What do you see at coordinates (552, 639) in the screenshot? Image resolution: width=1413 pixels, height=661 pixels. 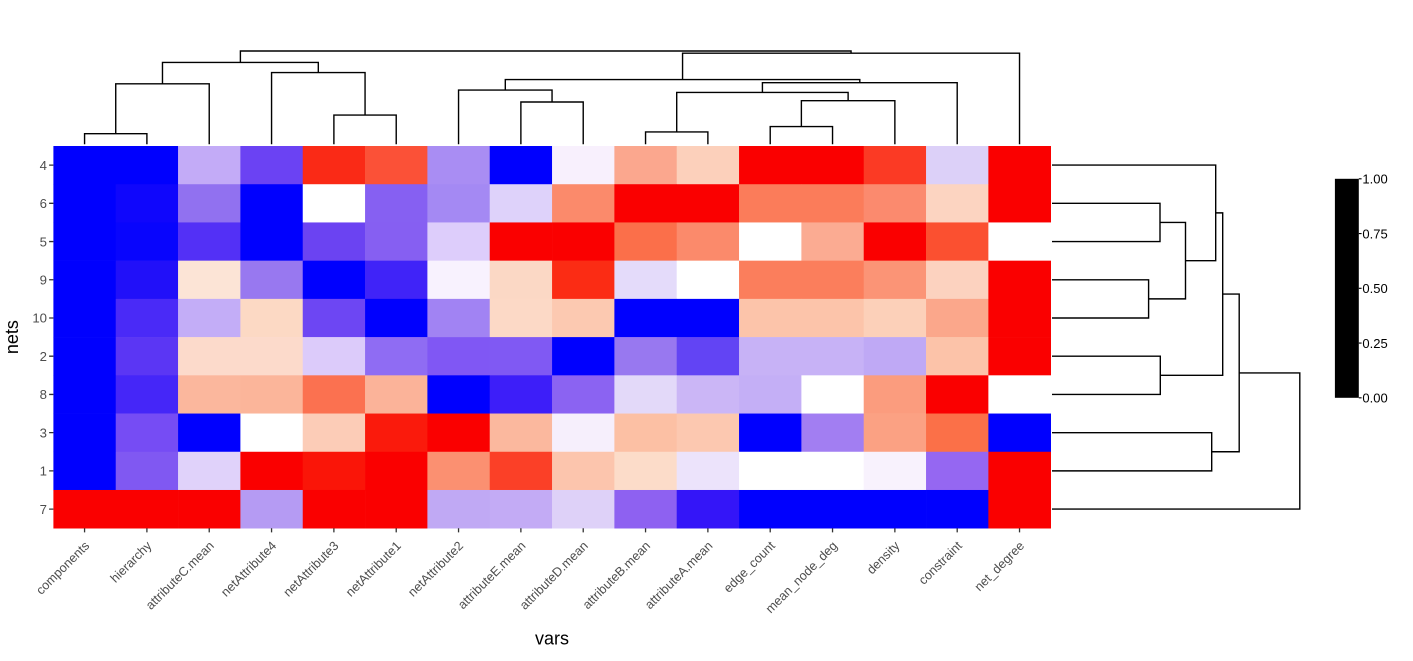 I see `svg-text: vars` at bounding box center [552, 639].